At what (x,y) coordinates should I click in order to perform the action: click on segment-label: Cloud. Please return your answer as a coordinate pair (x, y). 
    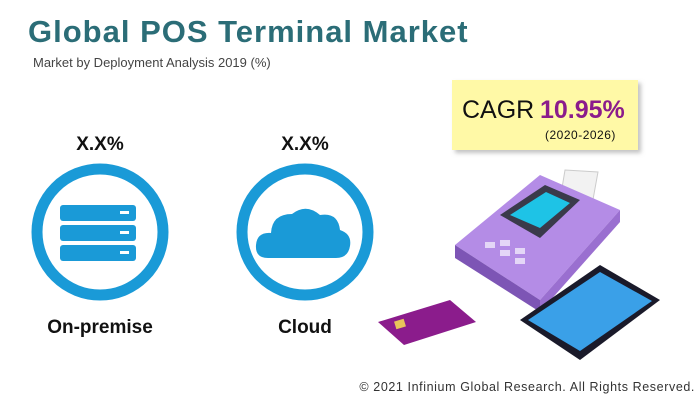
    Looking at the image, I should click on (305, 327).